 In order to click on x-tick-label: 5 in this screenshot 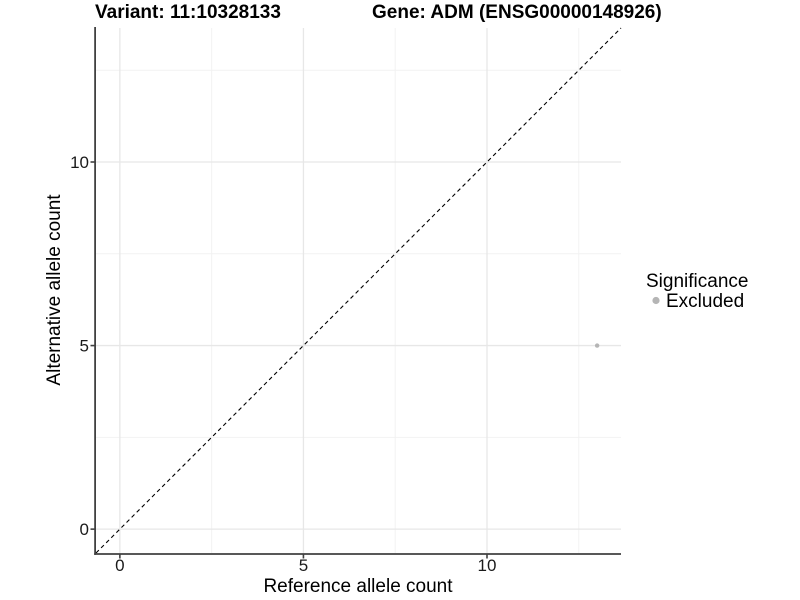, I will do `click(303, 565)`.